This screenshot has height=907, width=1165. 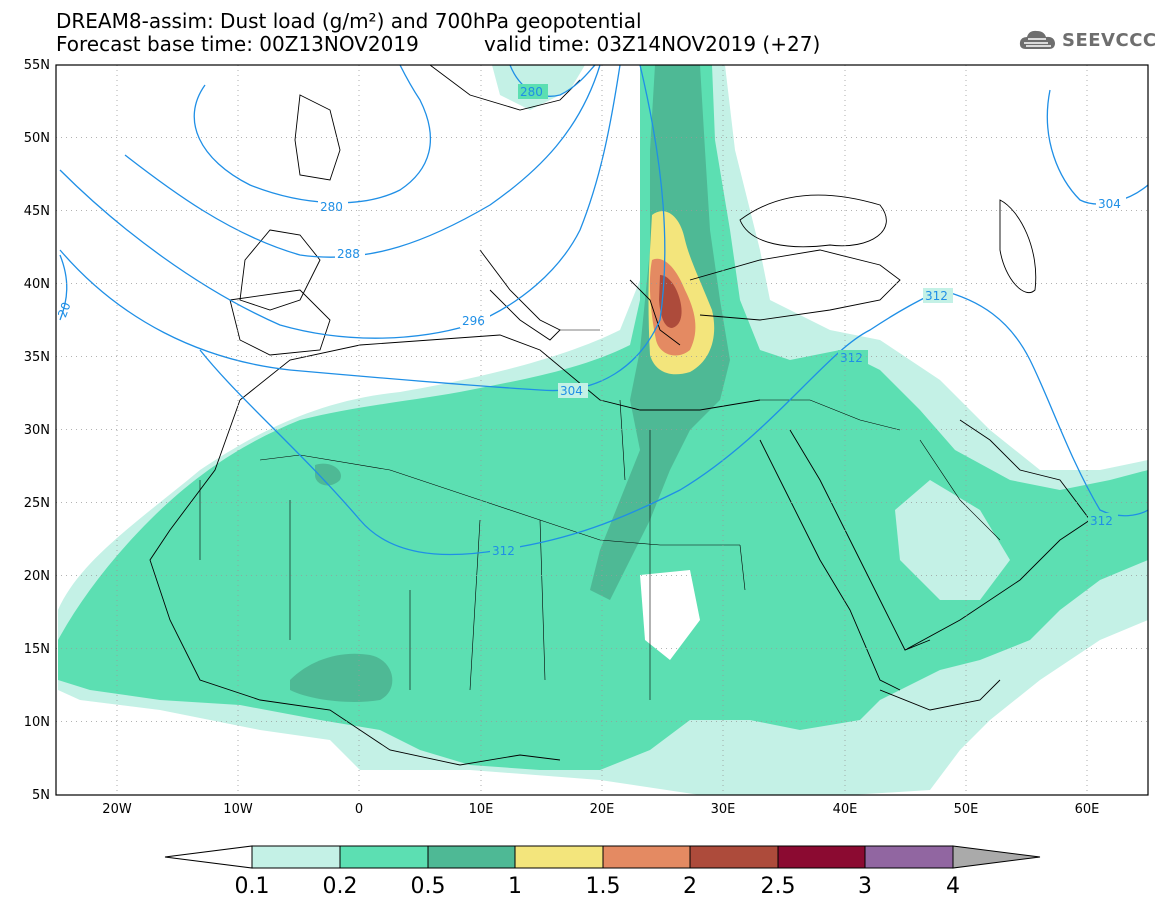 What do you see at coordinates (1037, 39) in the screenshot?
I see `cloud-icon` at bounding box center [1037, 39].